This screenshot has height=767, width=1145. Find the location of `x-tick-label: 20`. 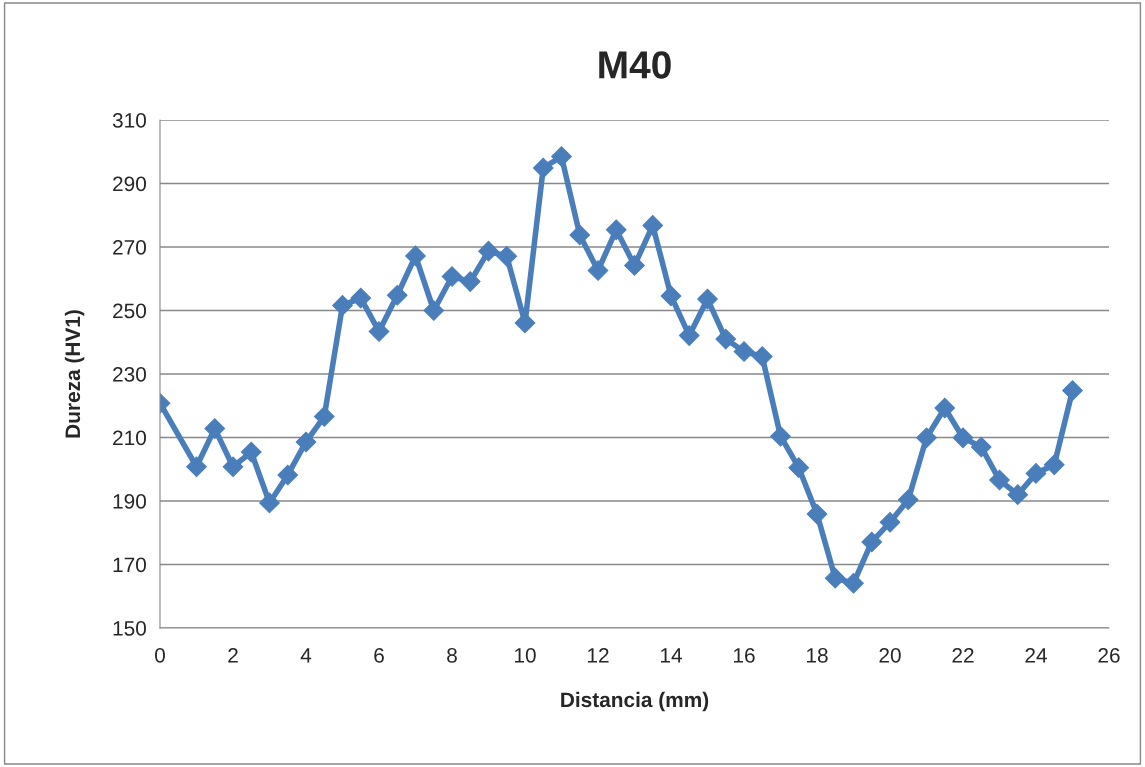

x-tick-label: 20 is located at coordinates (890, 655).